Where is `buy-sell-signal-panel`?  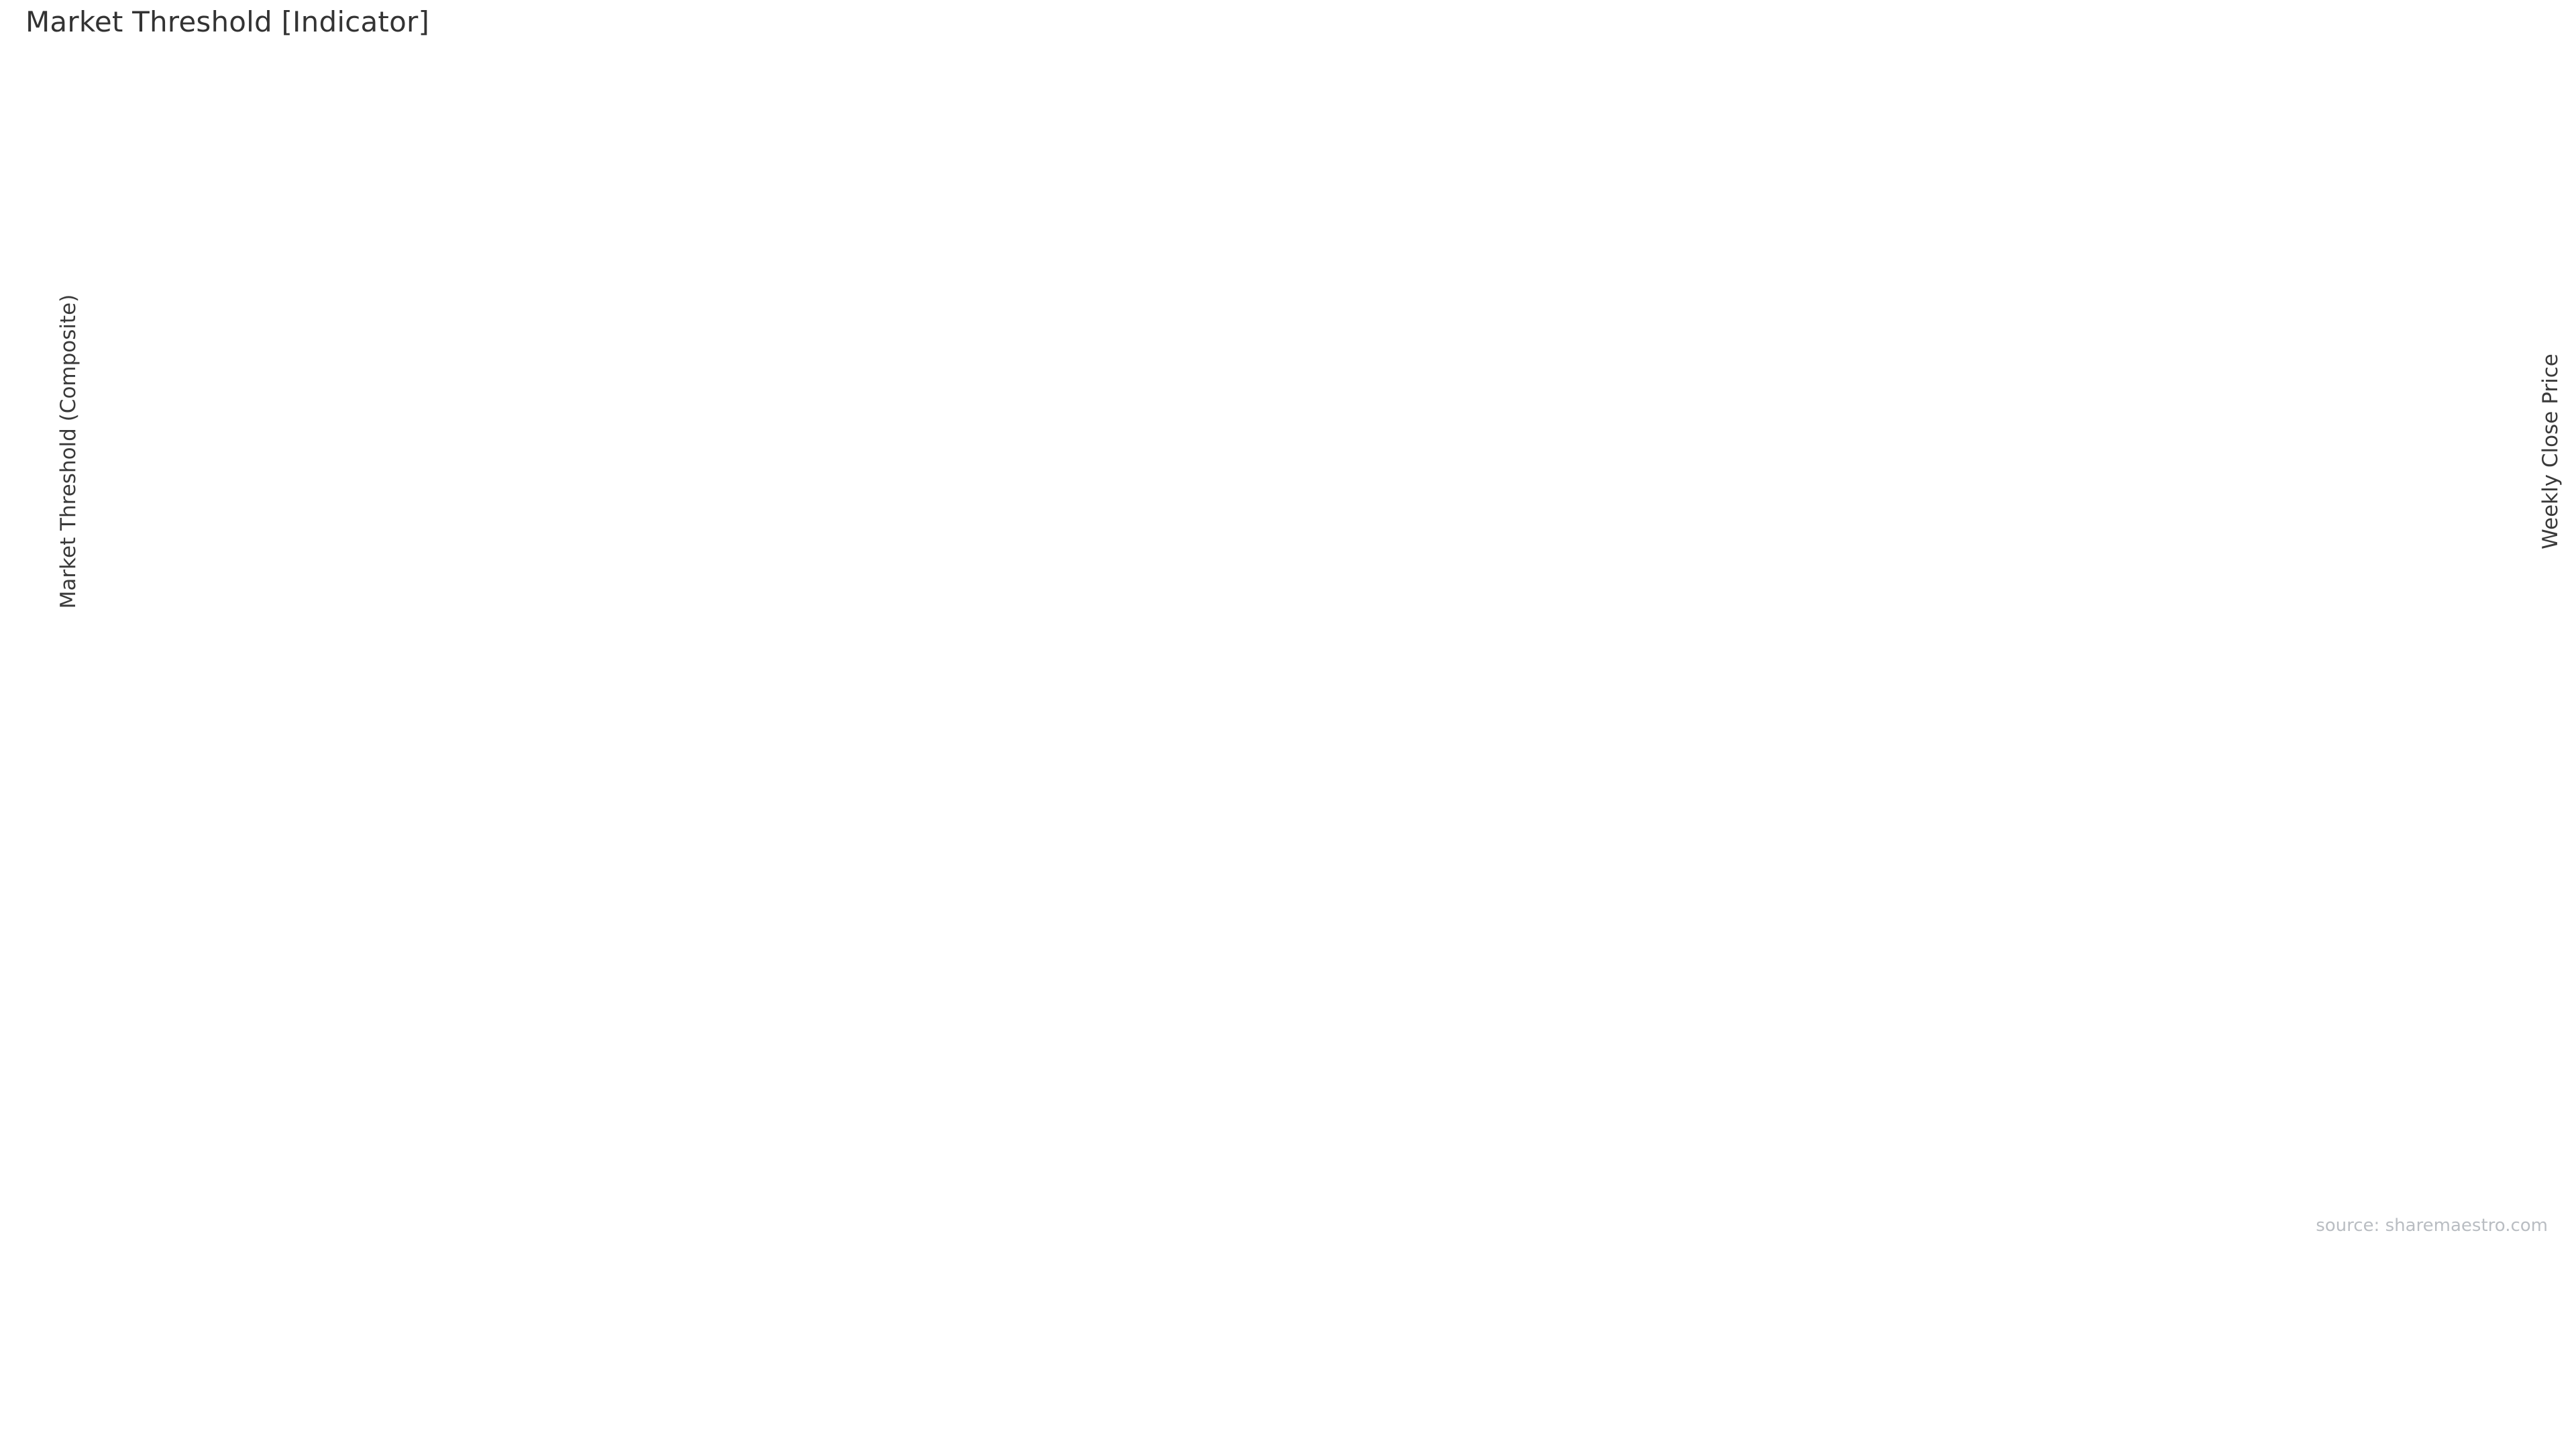
buy-sell-signal-panel is located at coordinates (1224, 1154).